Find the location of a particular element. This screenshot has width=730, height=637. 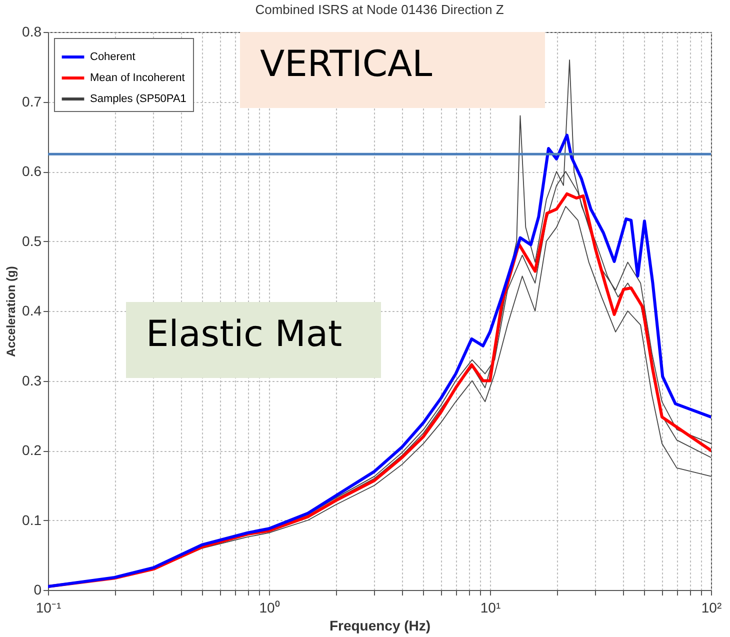

x-tick-label: 10¹ is located at coordinates (490, 608).